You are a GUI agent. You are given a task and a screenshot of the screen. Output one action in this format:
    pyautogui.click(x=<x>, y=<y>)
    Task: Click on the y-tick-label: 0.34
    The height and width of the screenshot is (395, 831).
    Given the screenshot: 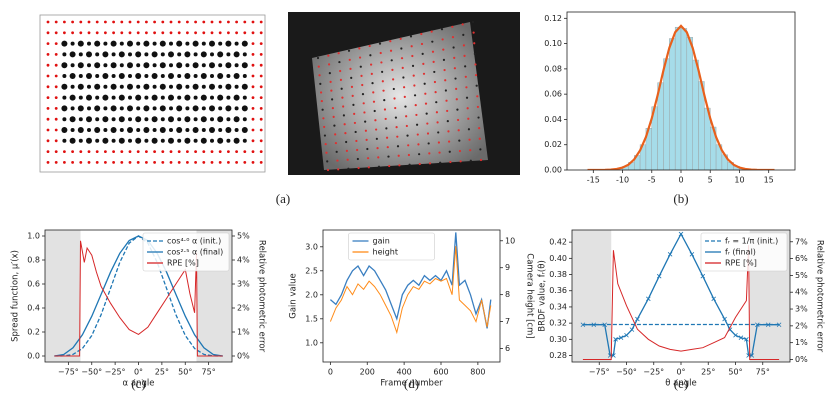 What is the action you would take?
    pyautogui.click(x=558, y=306)
    